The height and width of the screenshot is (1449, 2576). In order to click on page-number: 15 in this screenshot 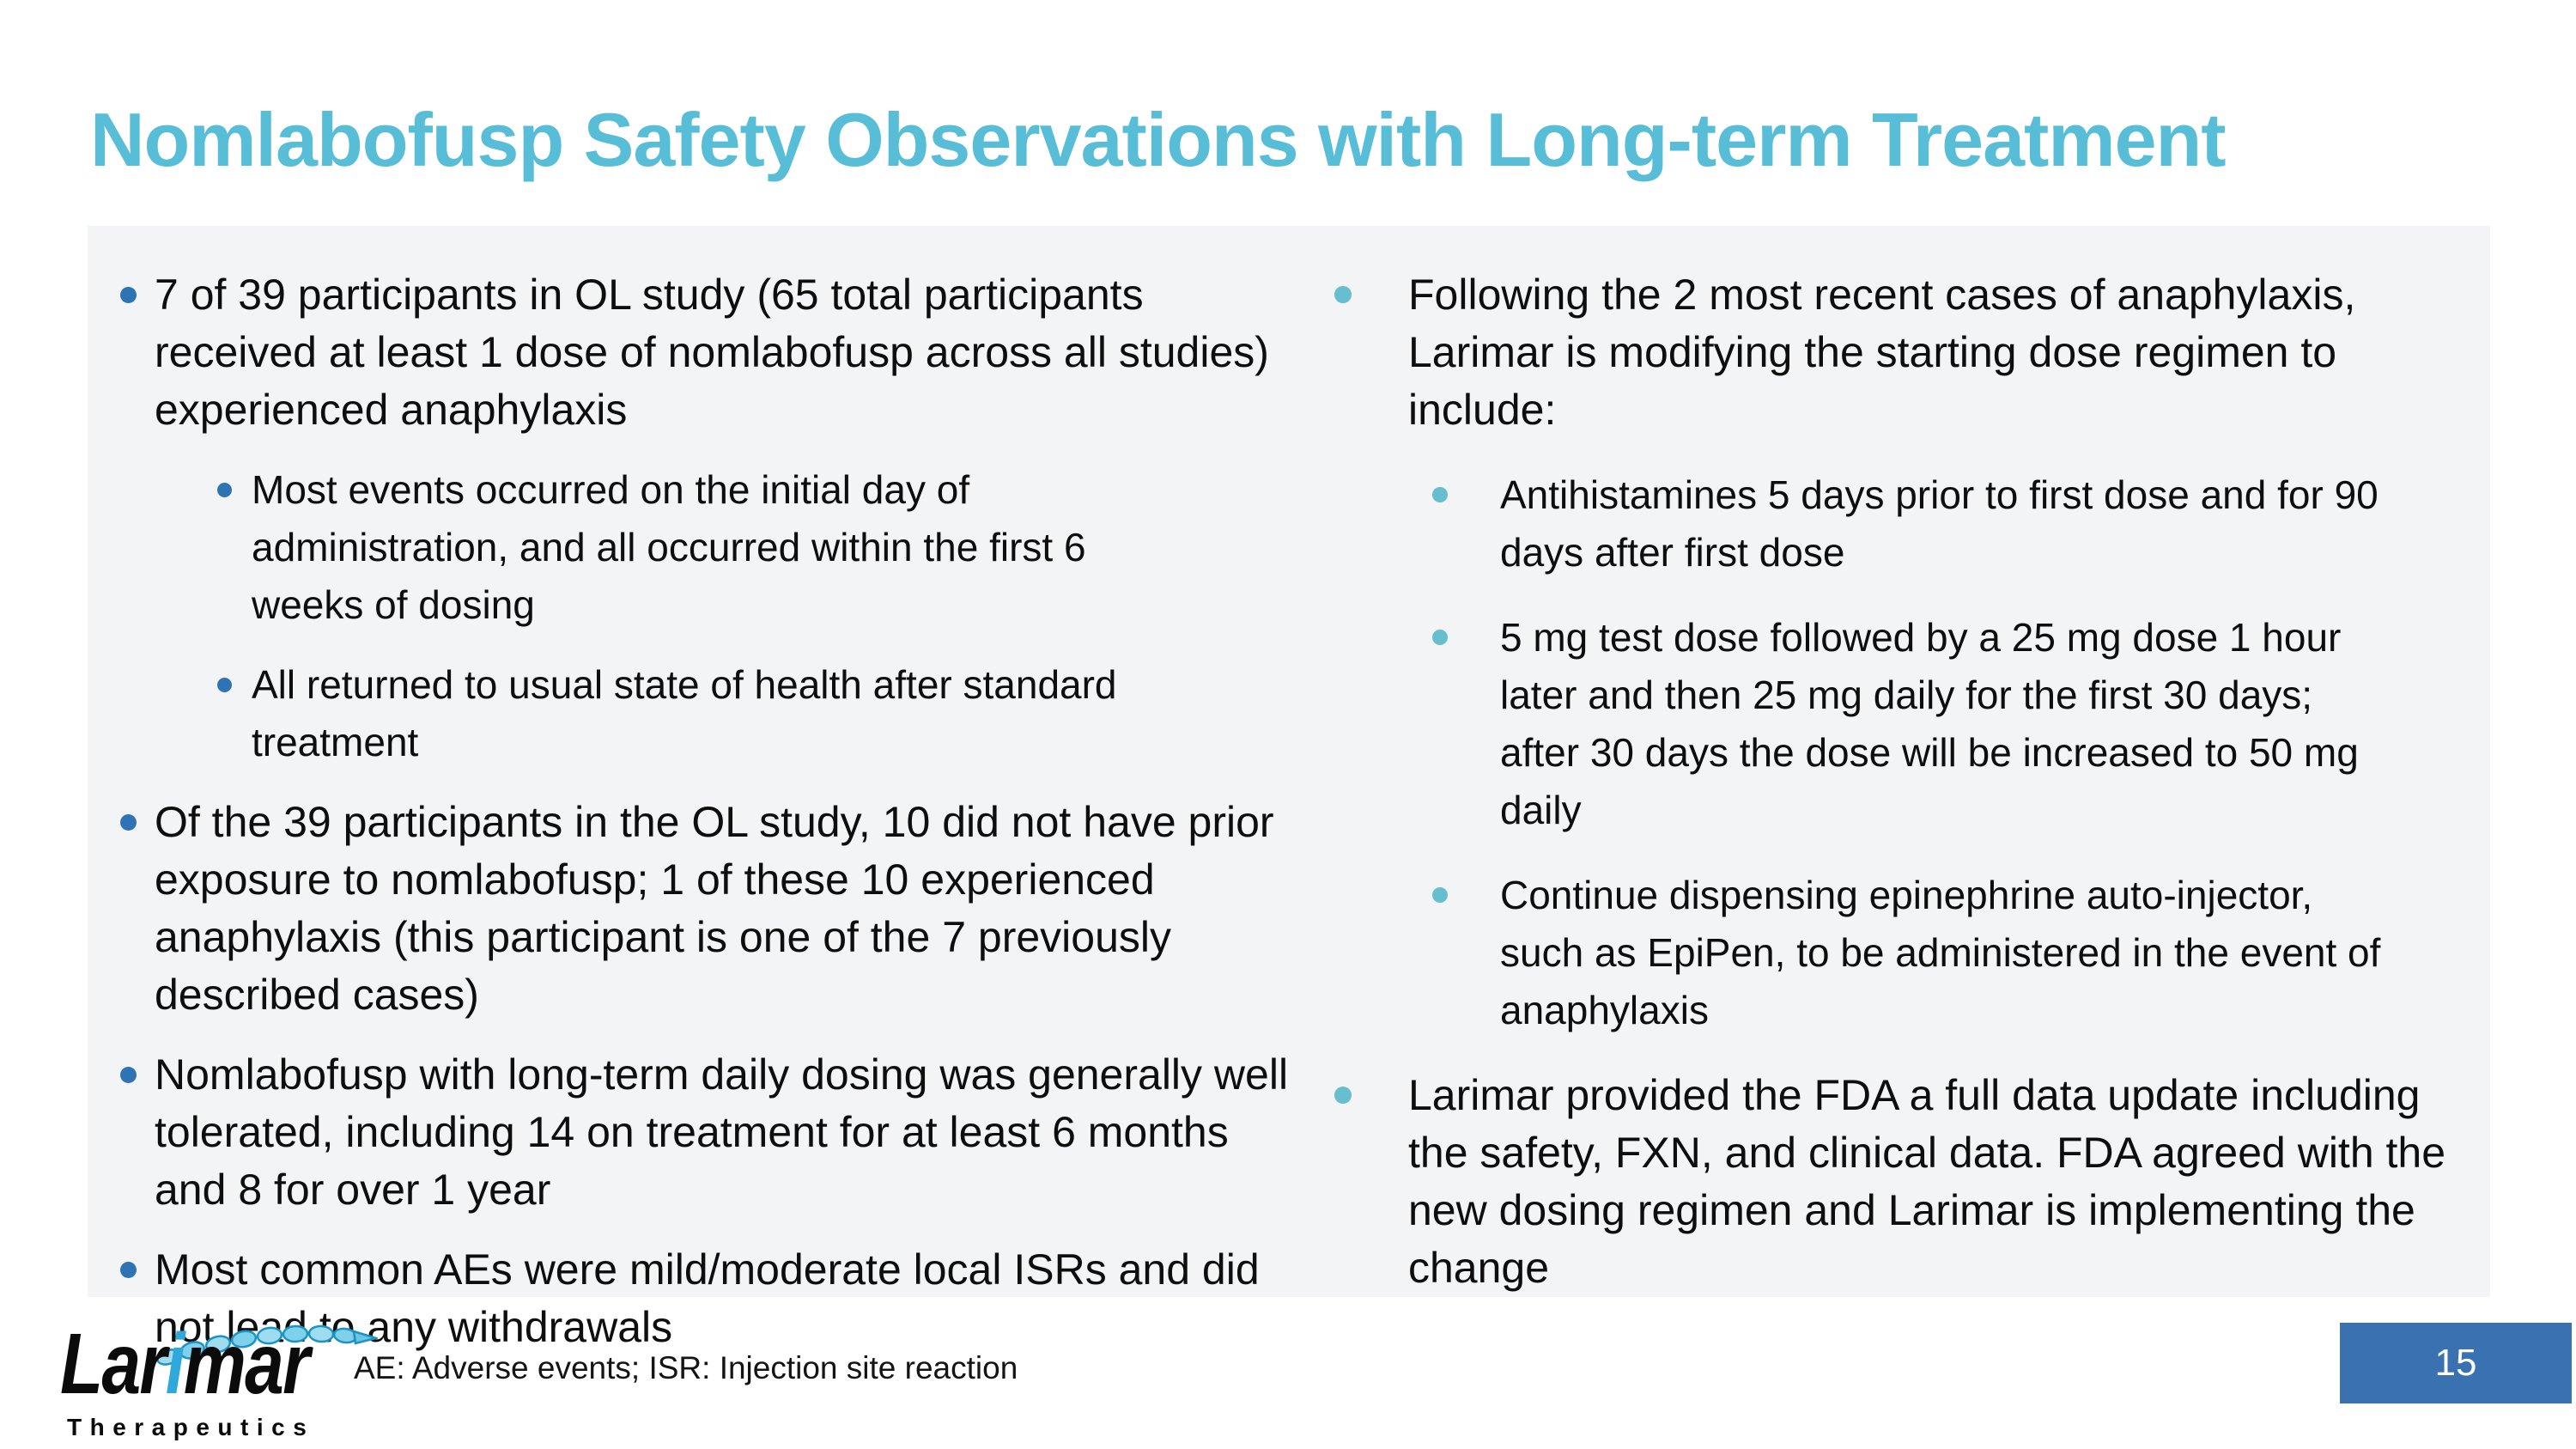, I will do `click(2456, 1363)`.